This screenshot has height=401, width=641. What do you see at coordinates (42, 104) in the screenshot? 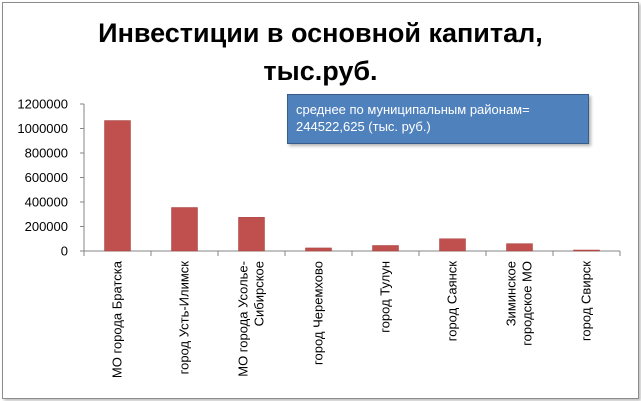
I see `y-tick-label: 1200000` at bounding box center [42, 104].